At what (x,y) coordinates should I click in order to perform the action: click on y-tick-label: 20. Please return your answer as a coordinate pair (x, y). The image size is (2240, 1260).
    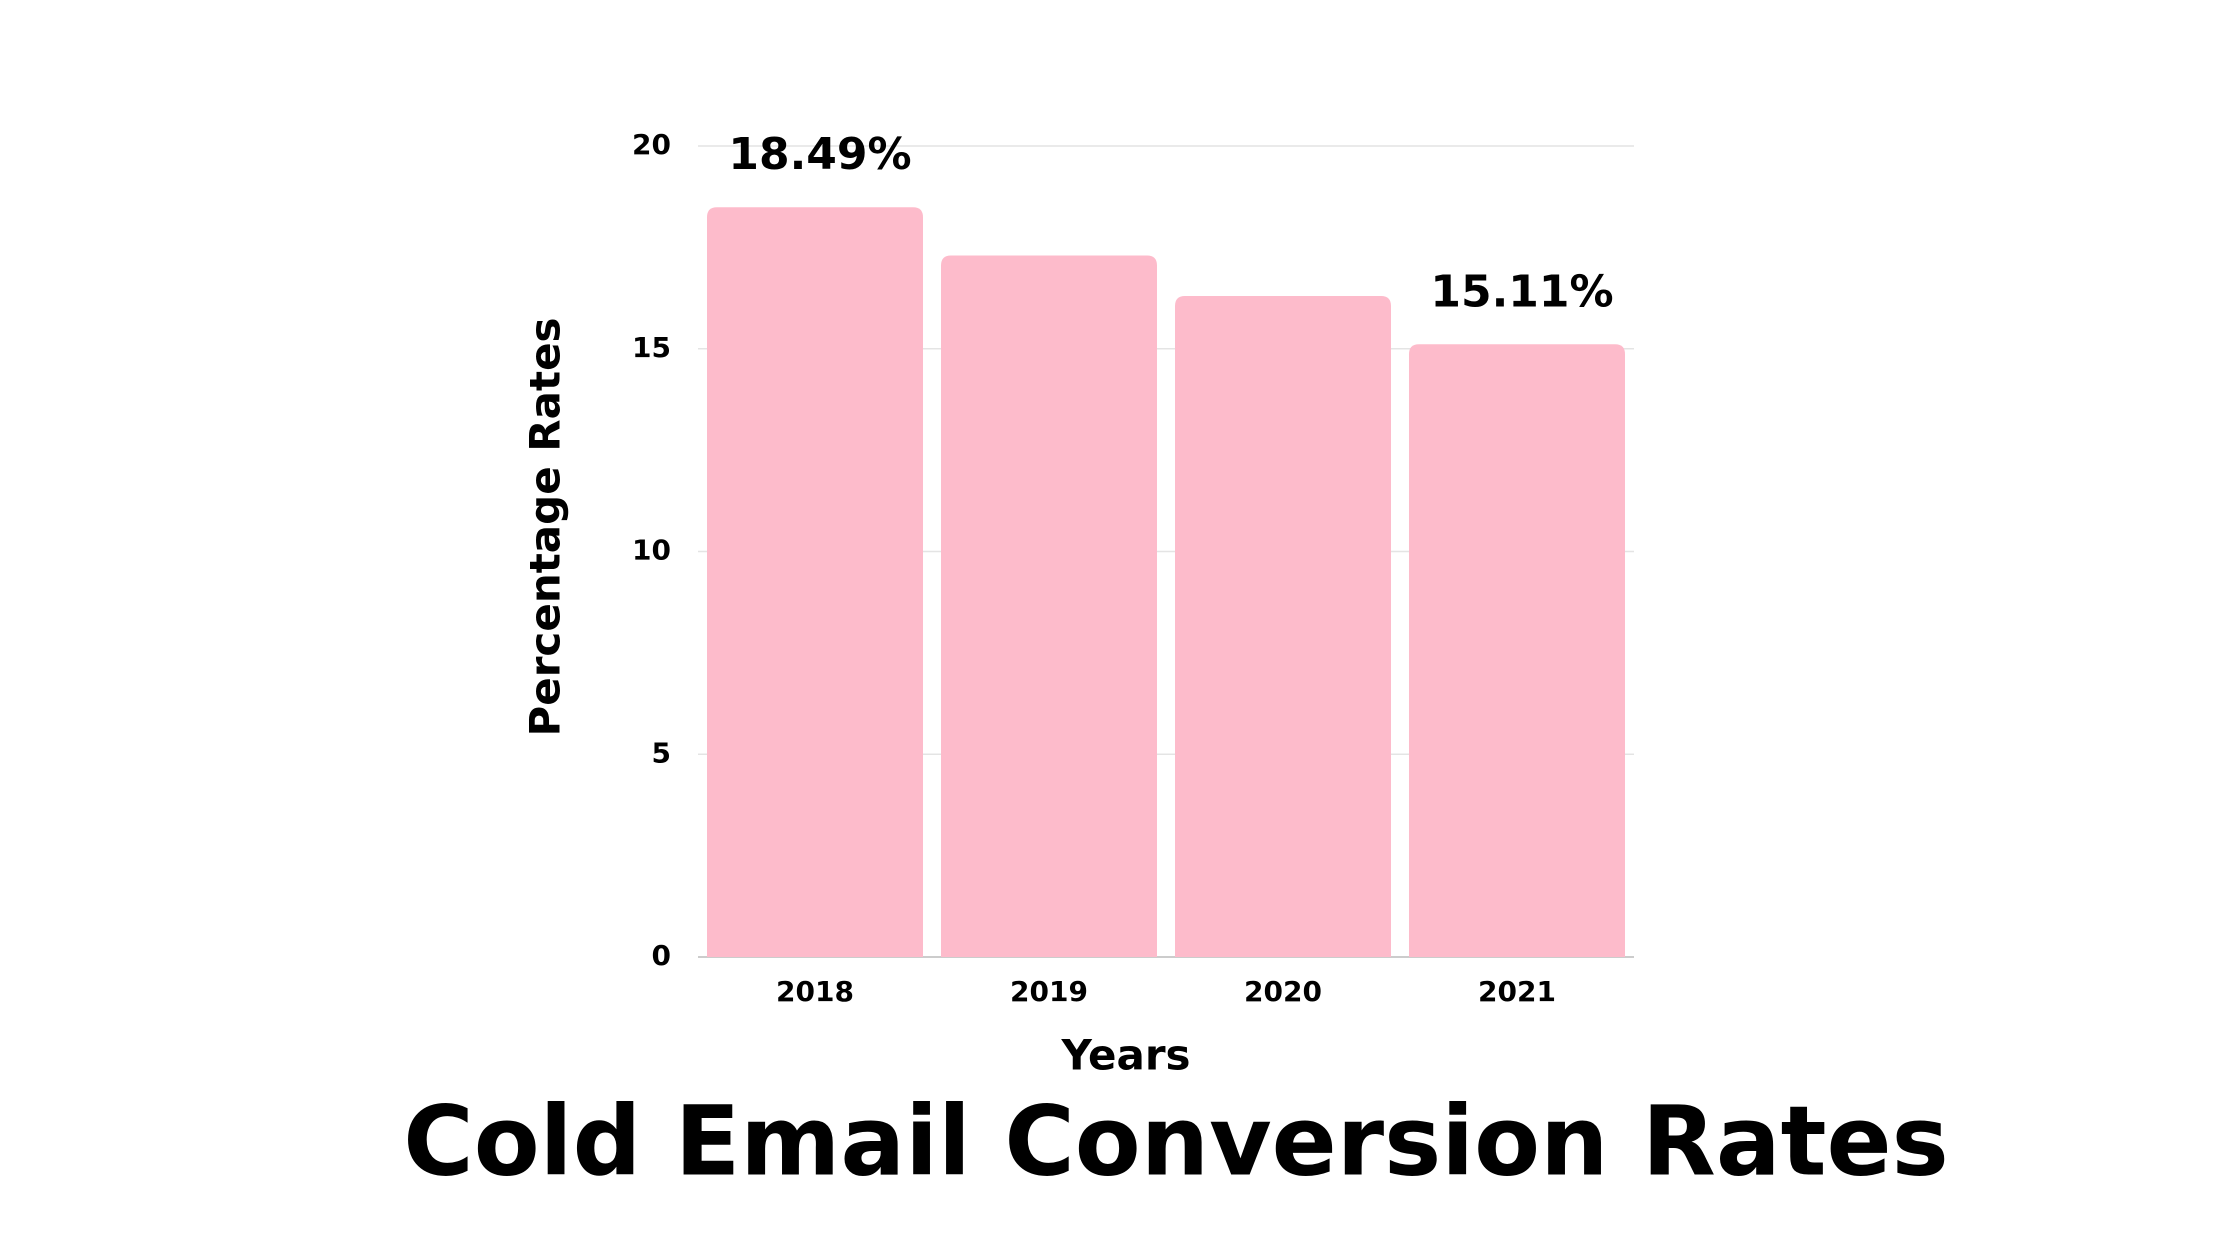
    Looking at the image, I should click on (651, 144).